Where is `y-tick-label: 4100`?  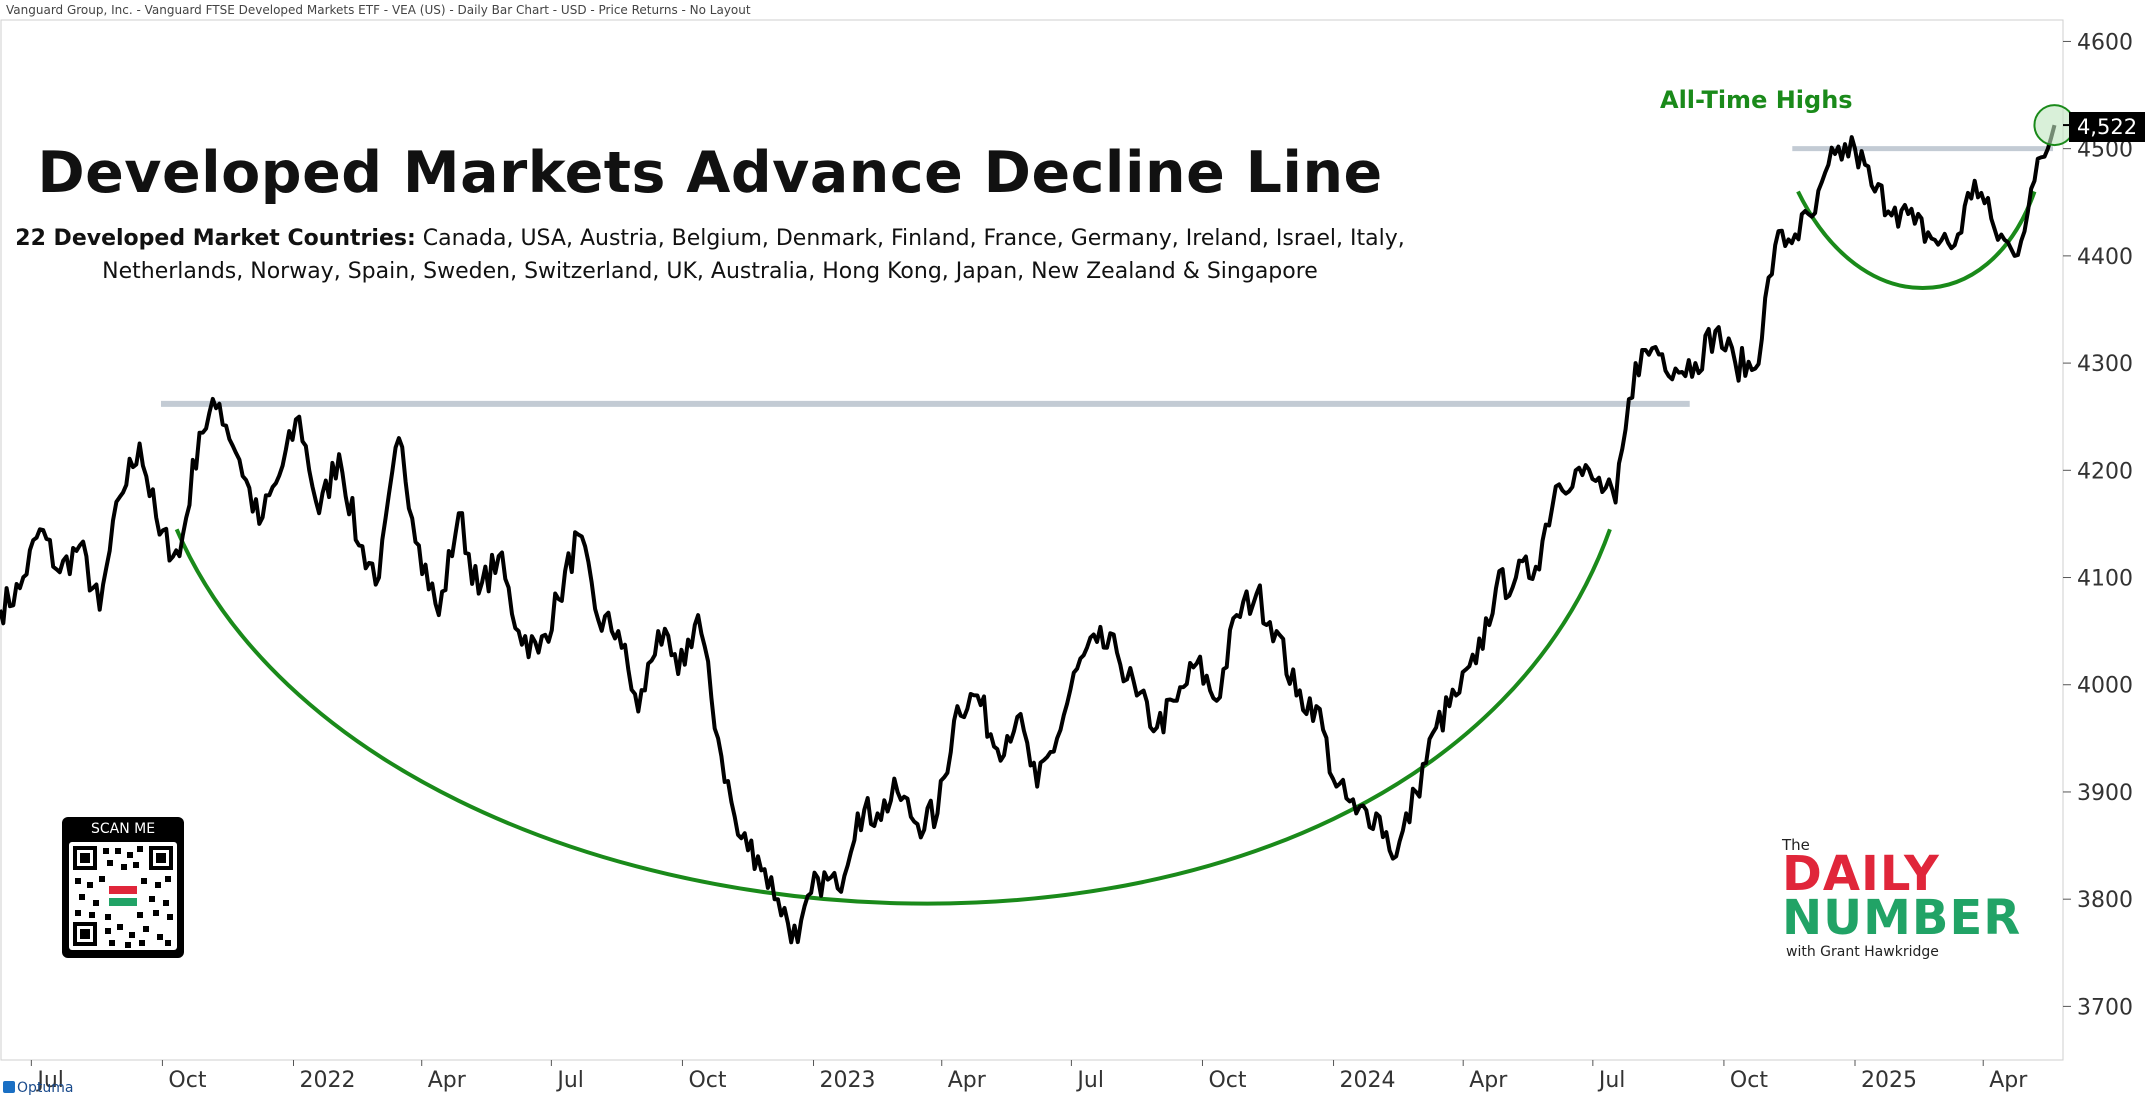 y-tick-label: 4100 is located at coordinates (2105, 579).